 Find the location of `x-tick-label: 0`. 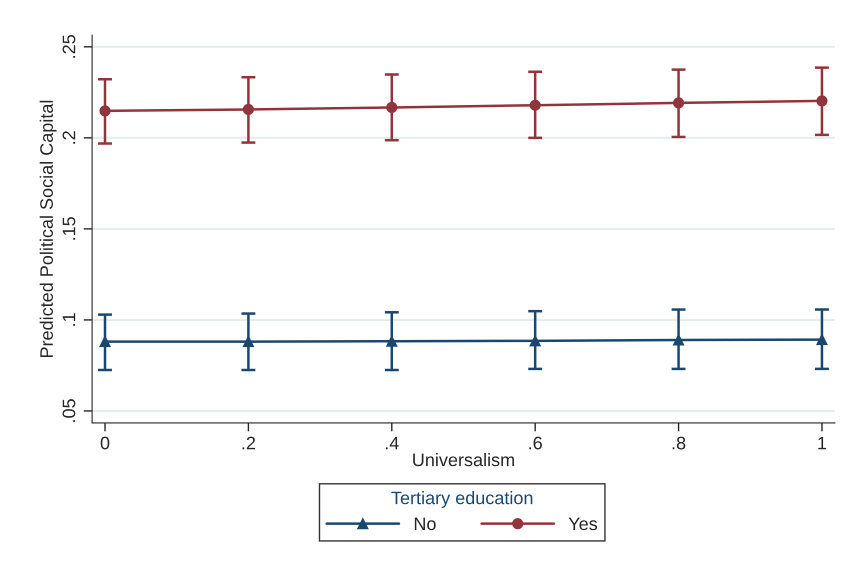

x-tick-label: 0 is located at coordinates (105, 443).